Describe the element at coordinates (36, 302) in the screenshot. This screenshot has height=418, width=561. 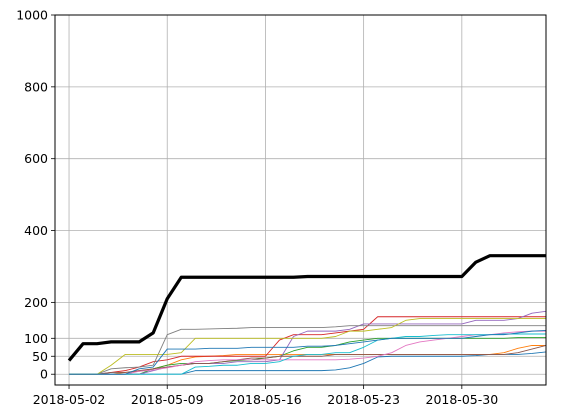
I see `y-tick-label: 200` at that location.